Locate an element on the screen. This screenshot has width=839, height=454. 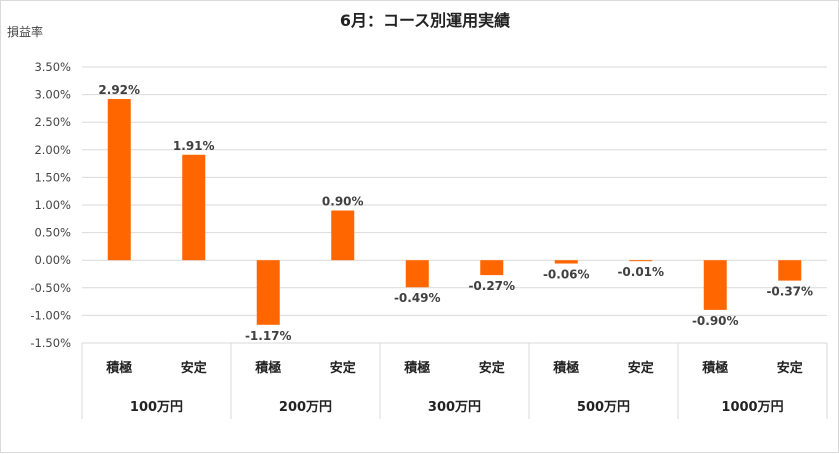
group-label: 100万円 is located at coordinates (156, 407).